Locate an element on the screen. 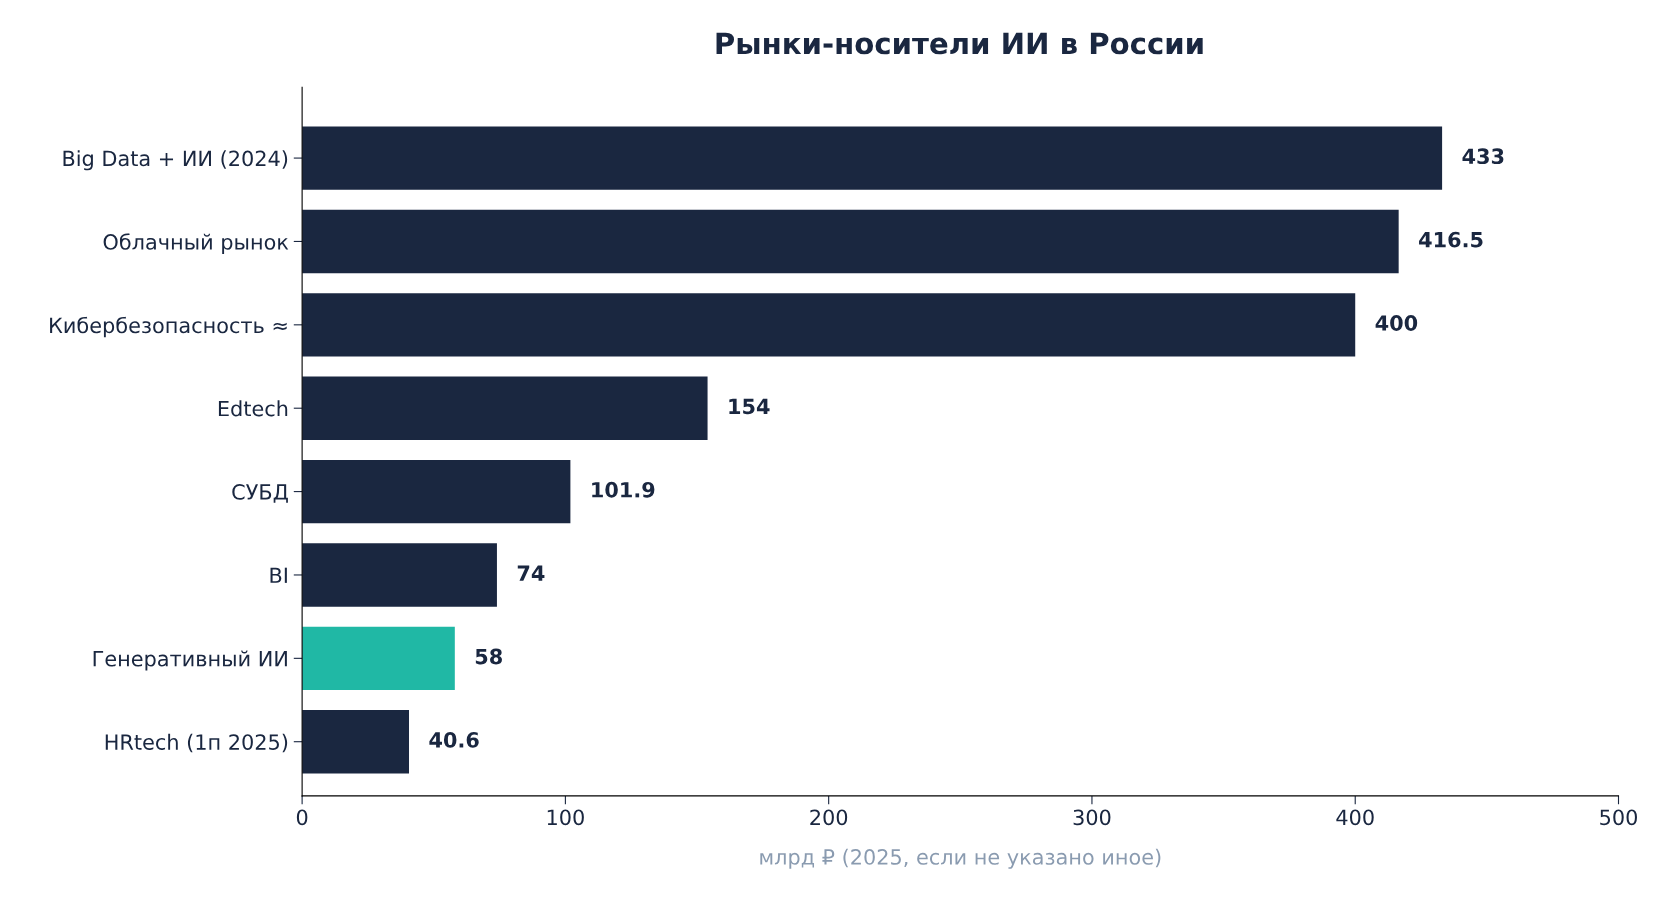 This screenshot has height=918, width=1660. data-label: 74 is located at coordinates (531, 573).